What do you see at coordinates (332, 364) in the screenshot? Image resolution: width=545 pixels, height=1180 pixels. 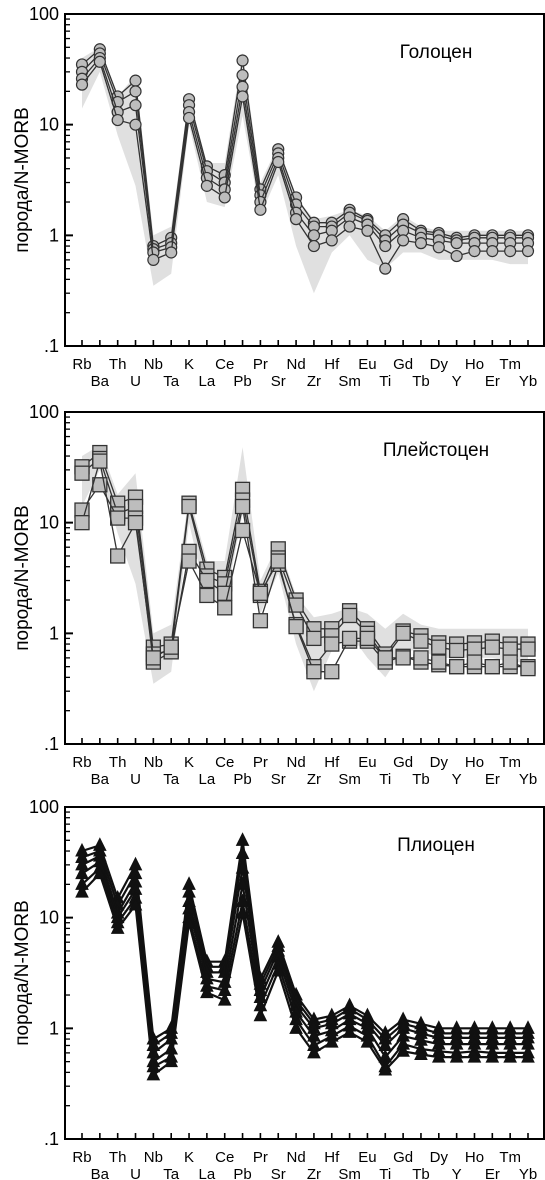 I see `x-tick-label-hf: Hf` at bounding box center [332, 364].